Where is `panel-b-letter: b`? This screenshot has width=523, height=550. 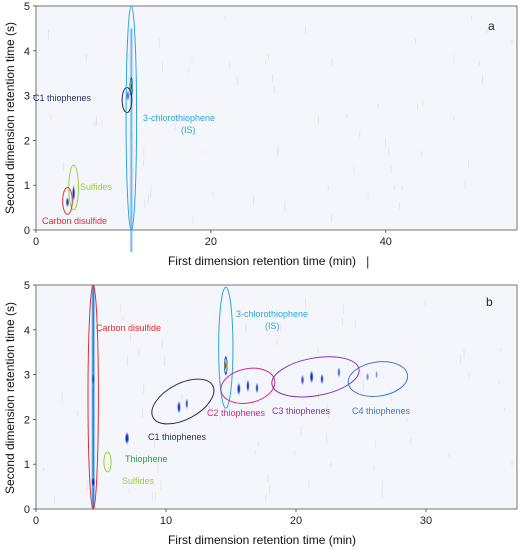 panel-b-letter: b is located at coordinates (489, 302).